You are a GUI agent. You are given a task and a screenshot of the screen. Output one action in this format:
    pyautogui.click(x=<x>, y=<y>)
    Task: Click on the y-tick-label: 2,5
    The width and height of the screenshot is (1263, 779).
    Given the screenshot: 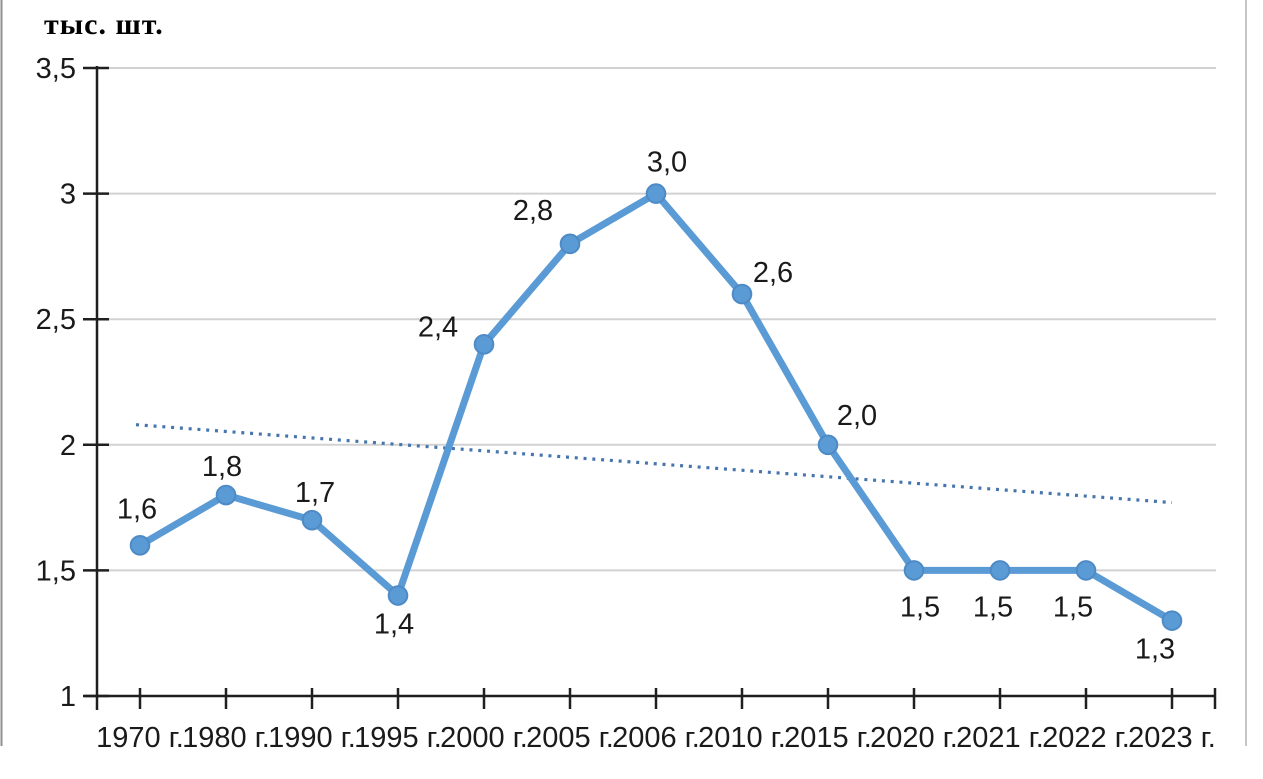 What is the action you would take?
    pyautogui.click(x=56, y=320)
    